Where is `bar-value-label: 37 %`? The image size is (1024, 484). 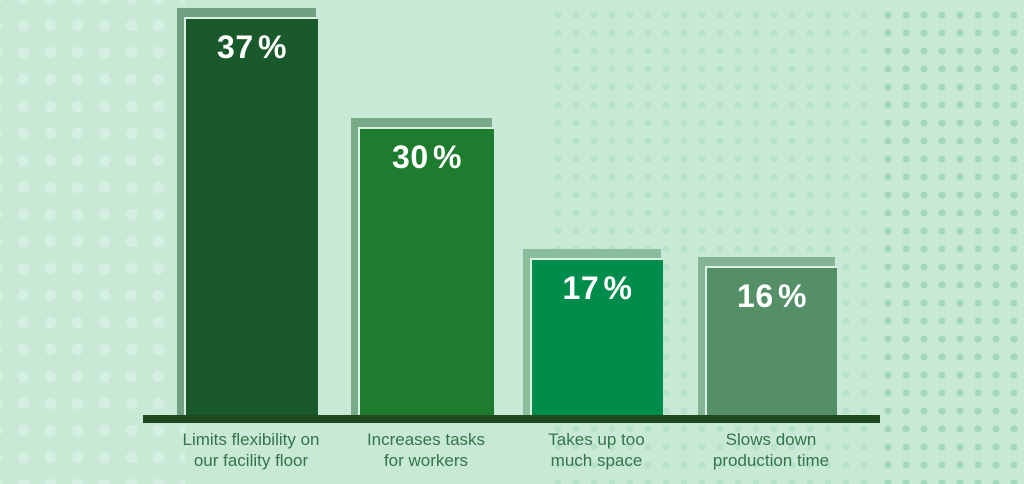 bar-value-label: 37 % is located at coordinates (252, 47).